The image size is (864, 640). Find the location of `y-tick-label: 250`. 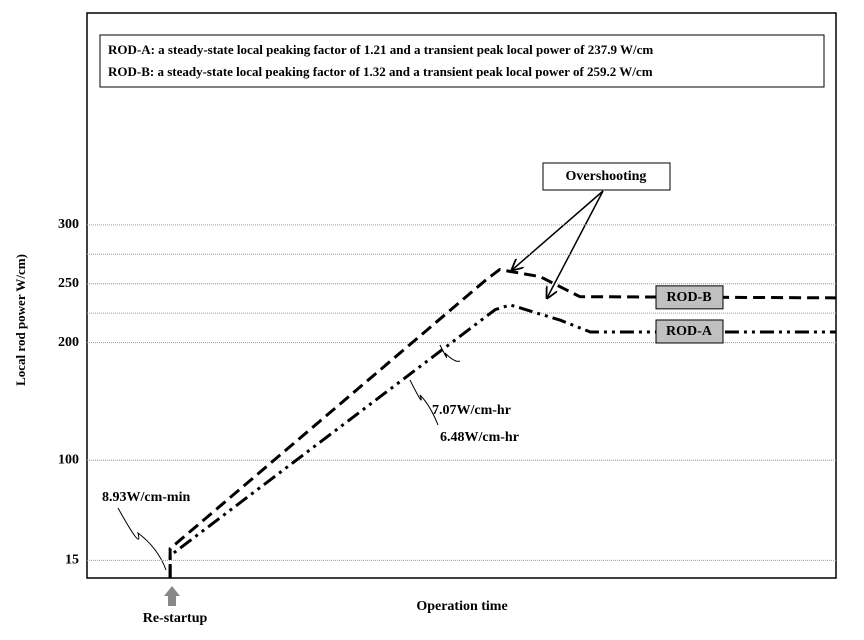

y-tick-label: 250 is located at coordinates (68, 283).